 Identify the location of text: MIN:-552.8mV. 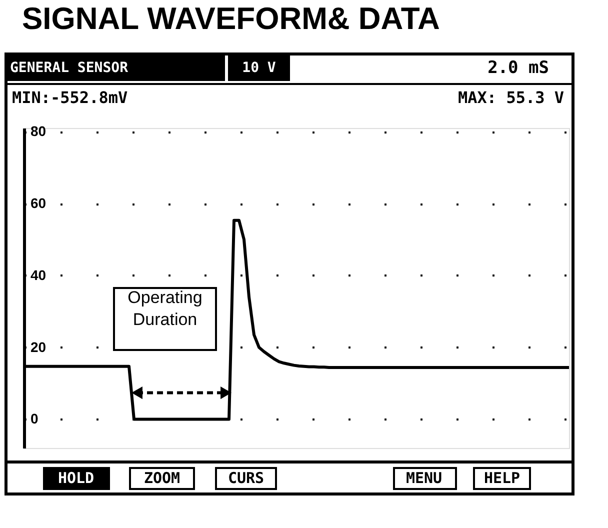
(70, 97).